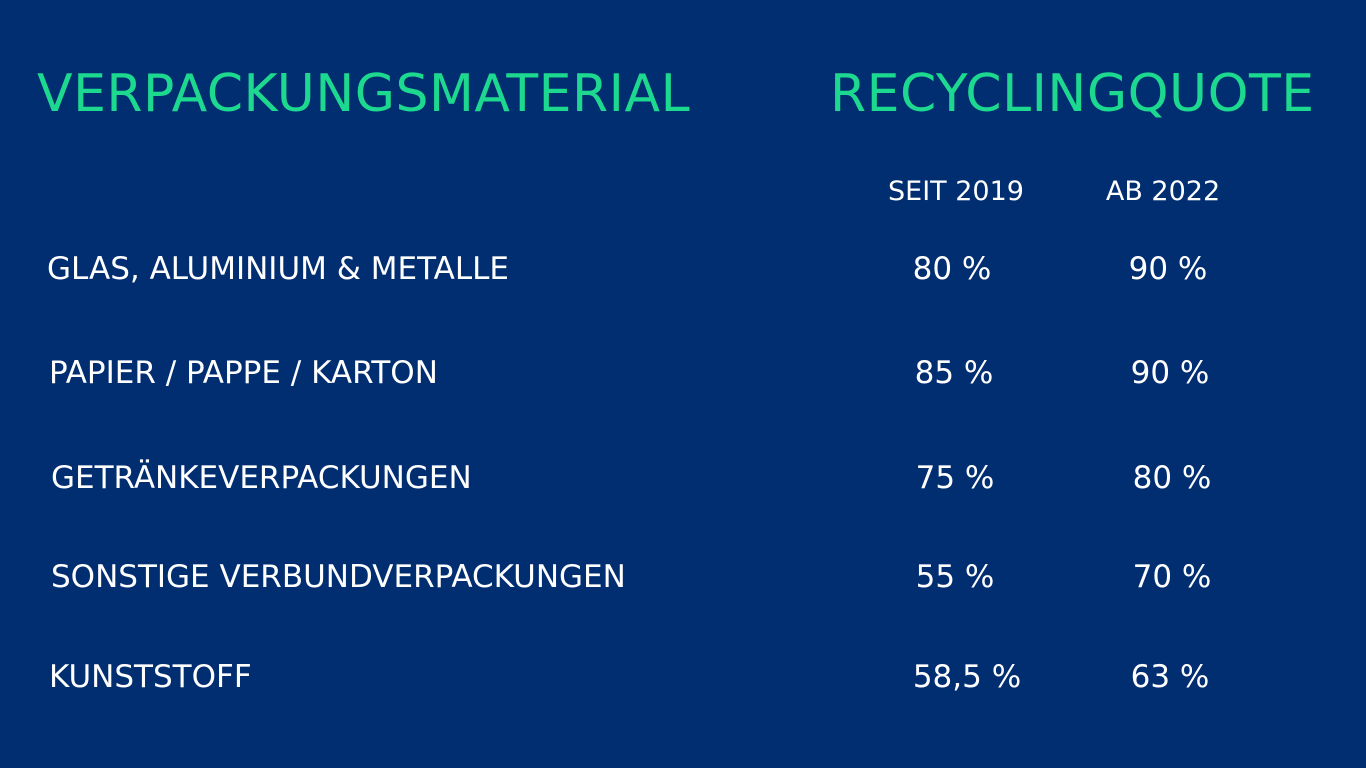 The height and width of the screenshot is (768, 1366). What do you see at coordinates (954, 373) in the screenshot?
I see `quota-since-2019: 85 %` at bounding box center [954, 373].